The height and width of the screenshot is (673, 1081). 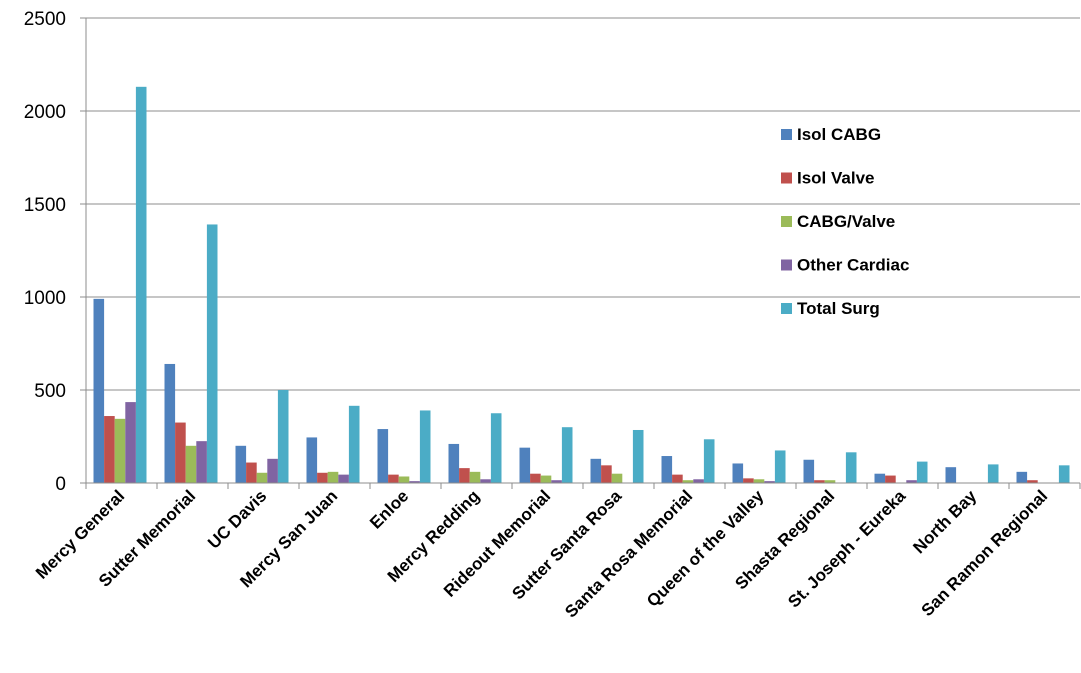 I want to click on x-category-label: Santa Rosa Memorial, so click(x=628, y=553).